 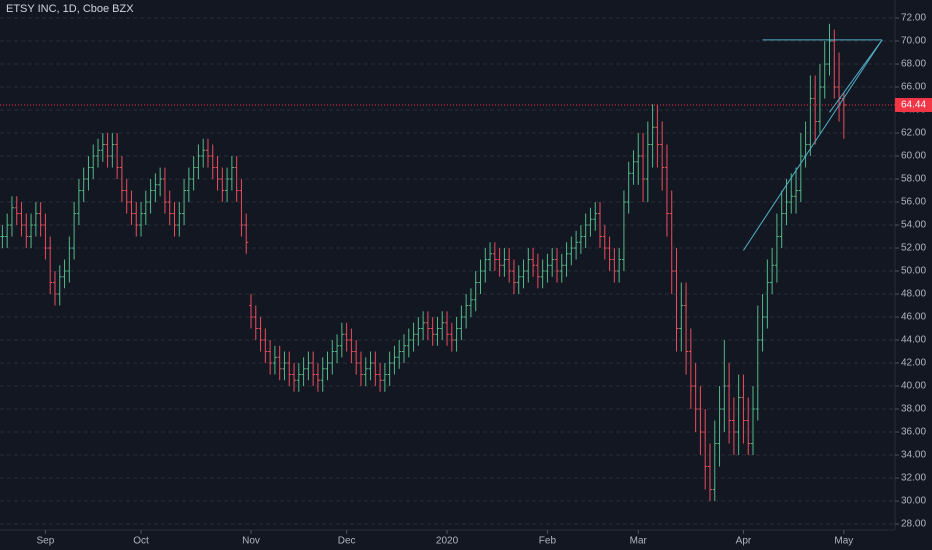 What do you see at coordinates (913, 271) in the screenshot?
I see `y-tick-label: 50.00` at bounding box center [913, 271].